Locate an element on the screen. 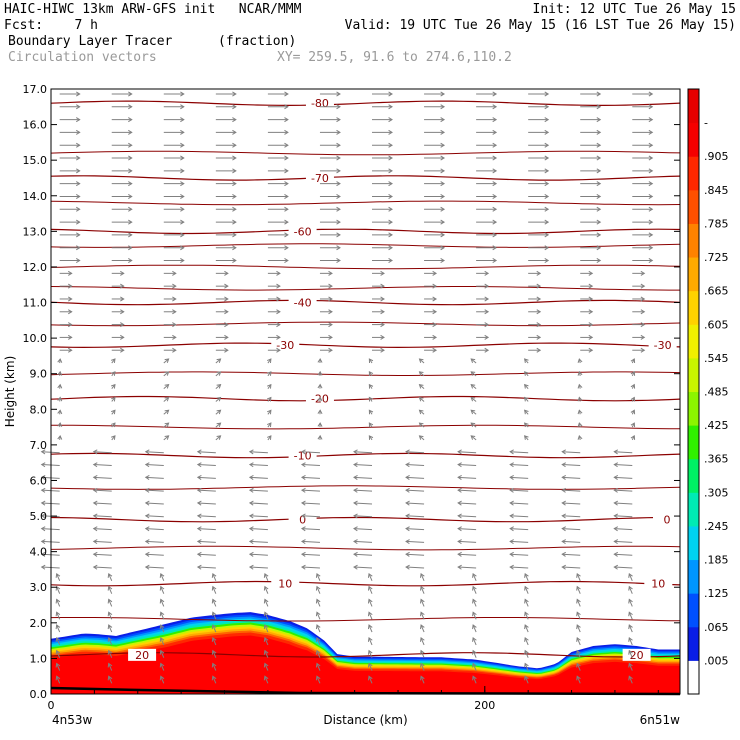  colorbar-label-9: .545 is located at coordinates (716, 358).